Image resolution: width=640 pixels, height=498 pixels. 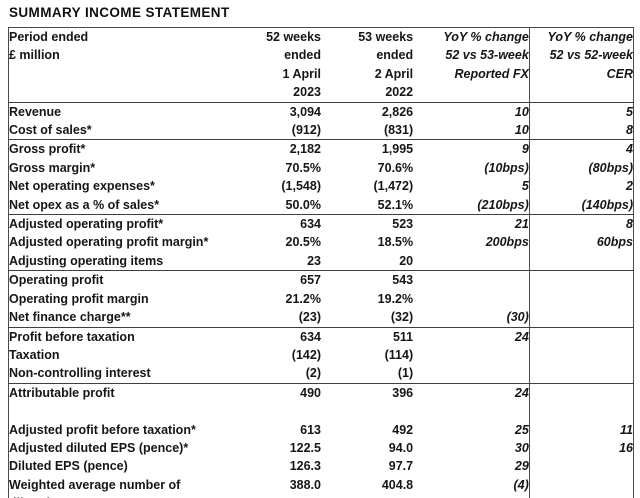 I want to click on table-row: Revenue 3,094 2,826 10 5, so click(x=321, y=111).